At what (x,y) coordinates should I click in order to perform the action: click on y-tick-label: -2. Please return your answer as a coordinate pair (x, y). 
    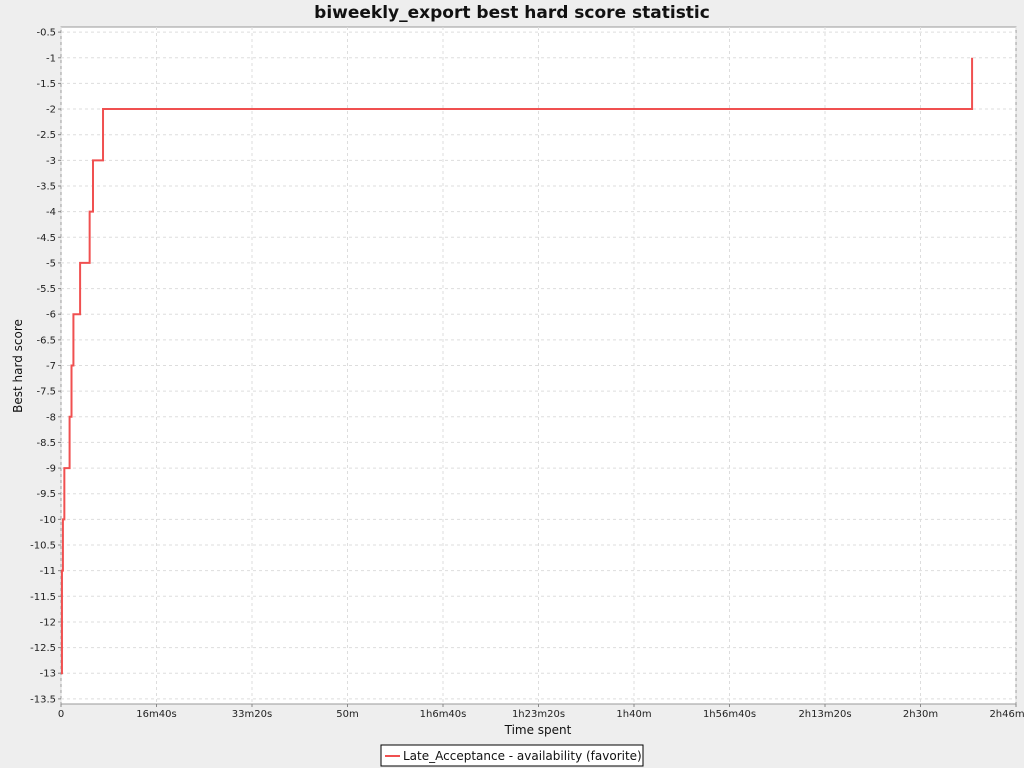
    Looking at the image, I should click on (51, 110).